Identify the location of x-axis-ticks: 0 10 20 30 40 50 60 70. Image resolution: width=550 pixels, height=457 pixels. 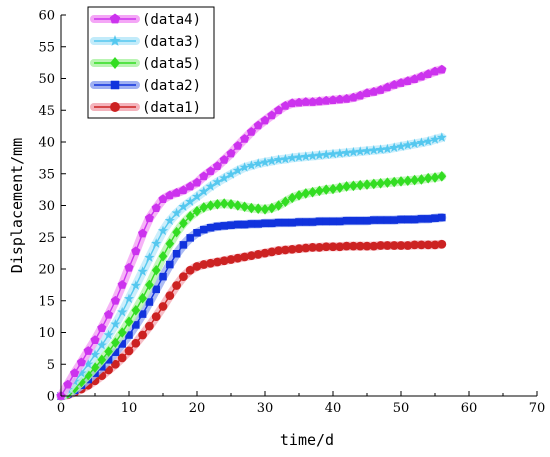
(301, 403).